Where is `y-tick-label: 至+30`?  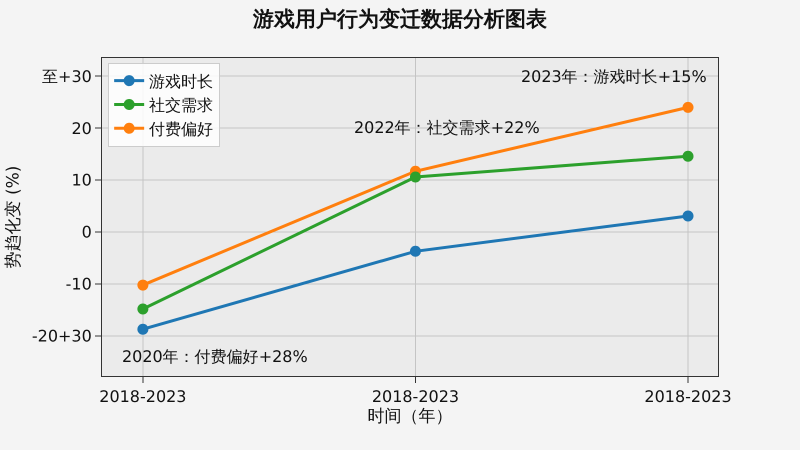
y-tick-label: 至+30 is located at coordinates (67, 76).